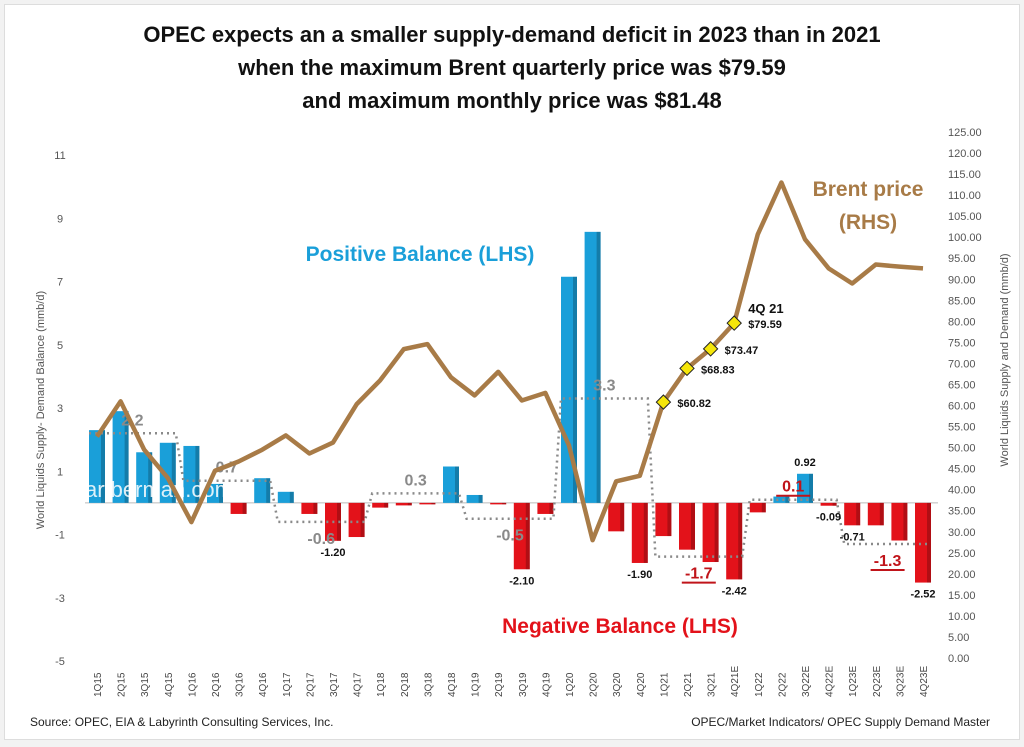 This screenshot has height=747, width=1024. I want to click on y-tick-right: 115.00, so click(964, 175).